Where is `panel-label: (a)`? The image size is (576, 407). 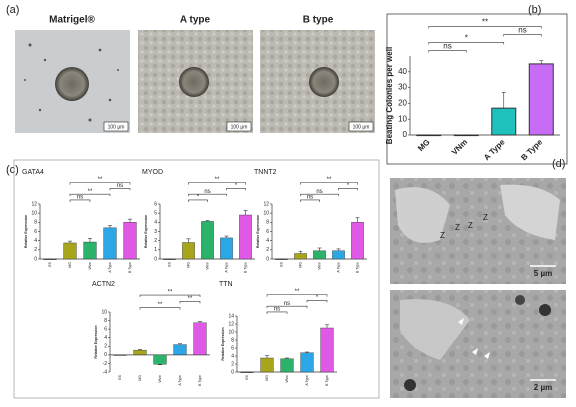 panel-label: (a) is located at coordinates (12, 10).